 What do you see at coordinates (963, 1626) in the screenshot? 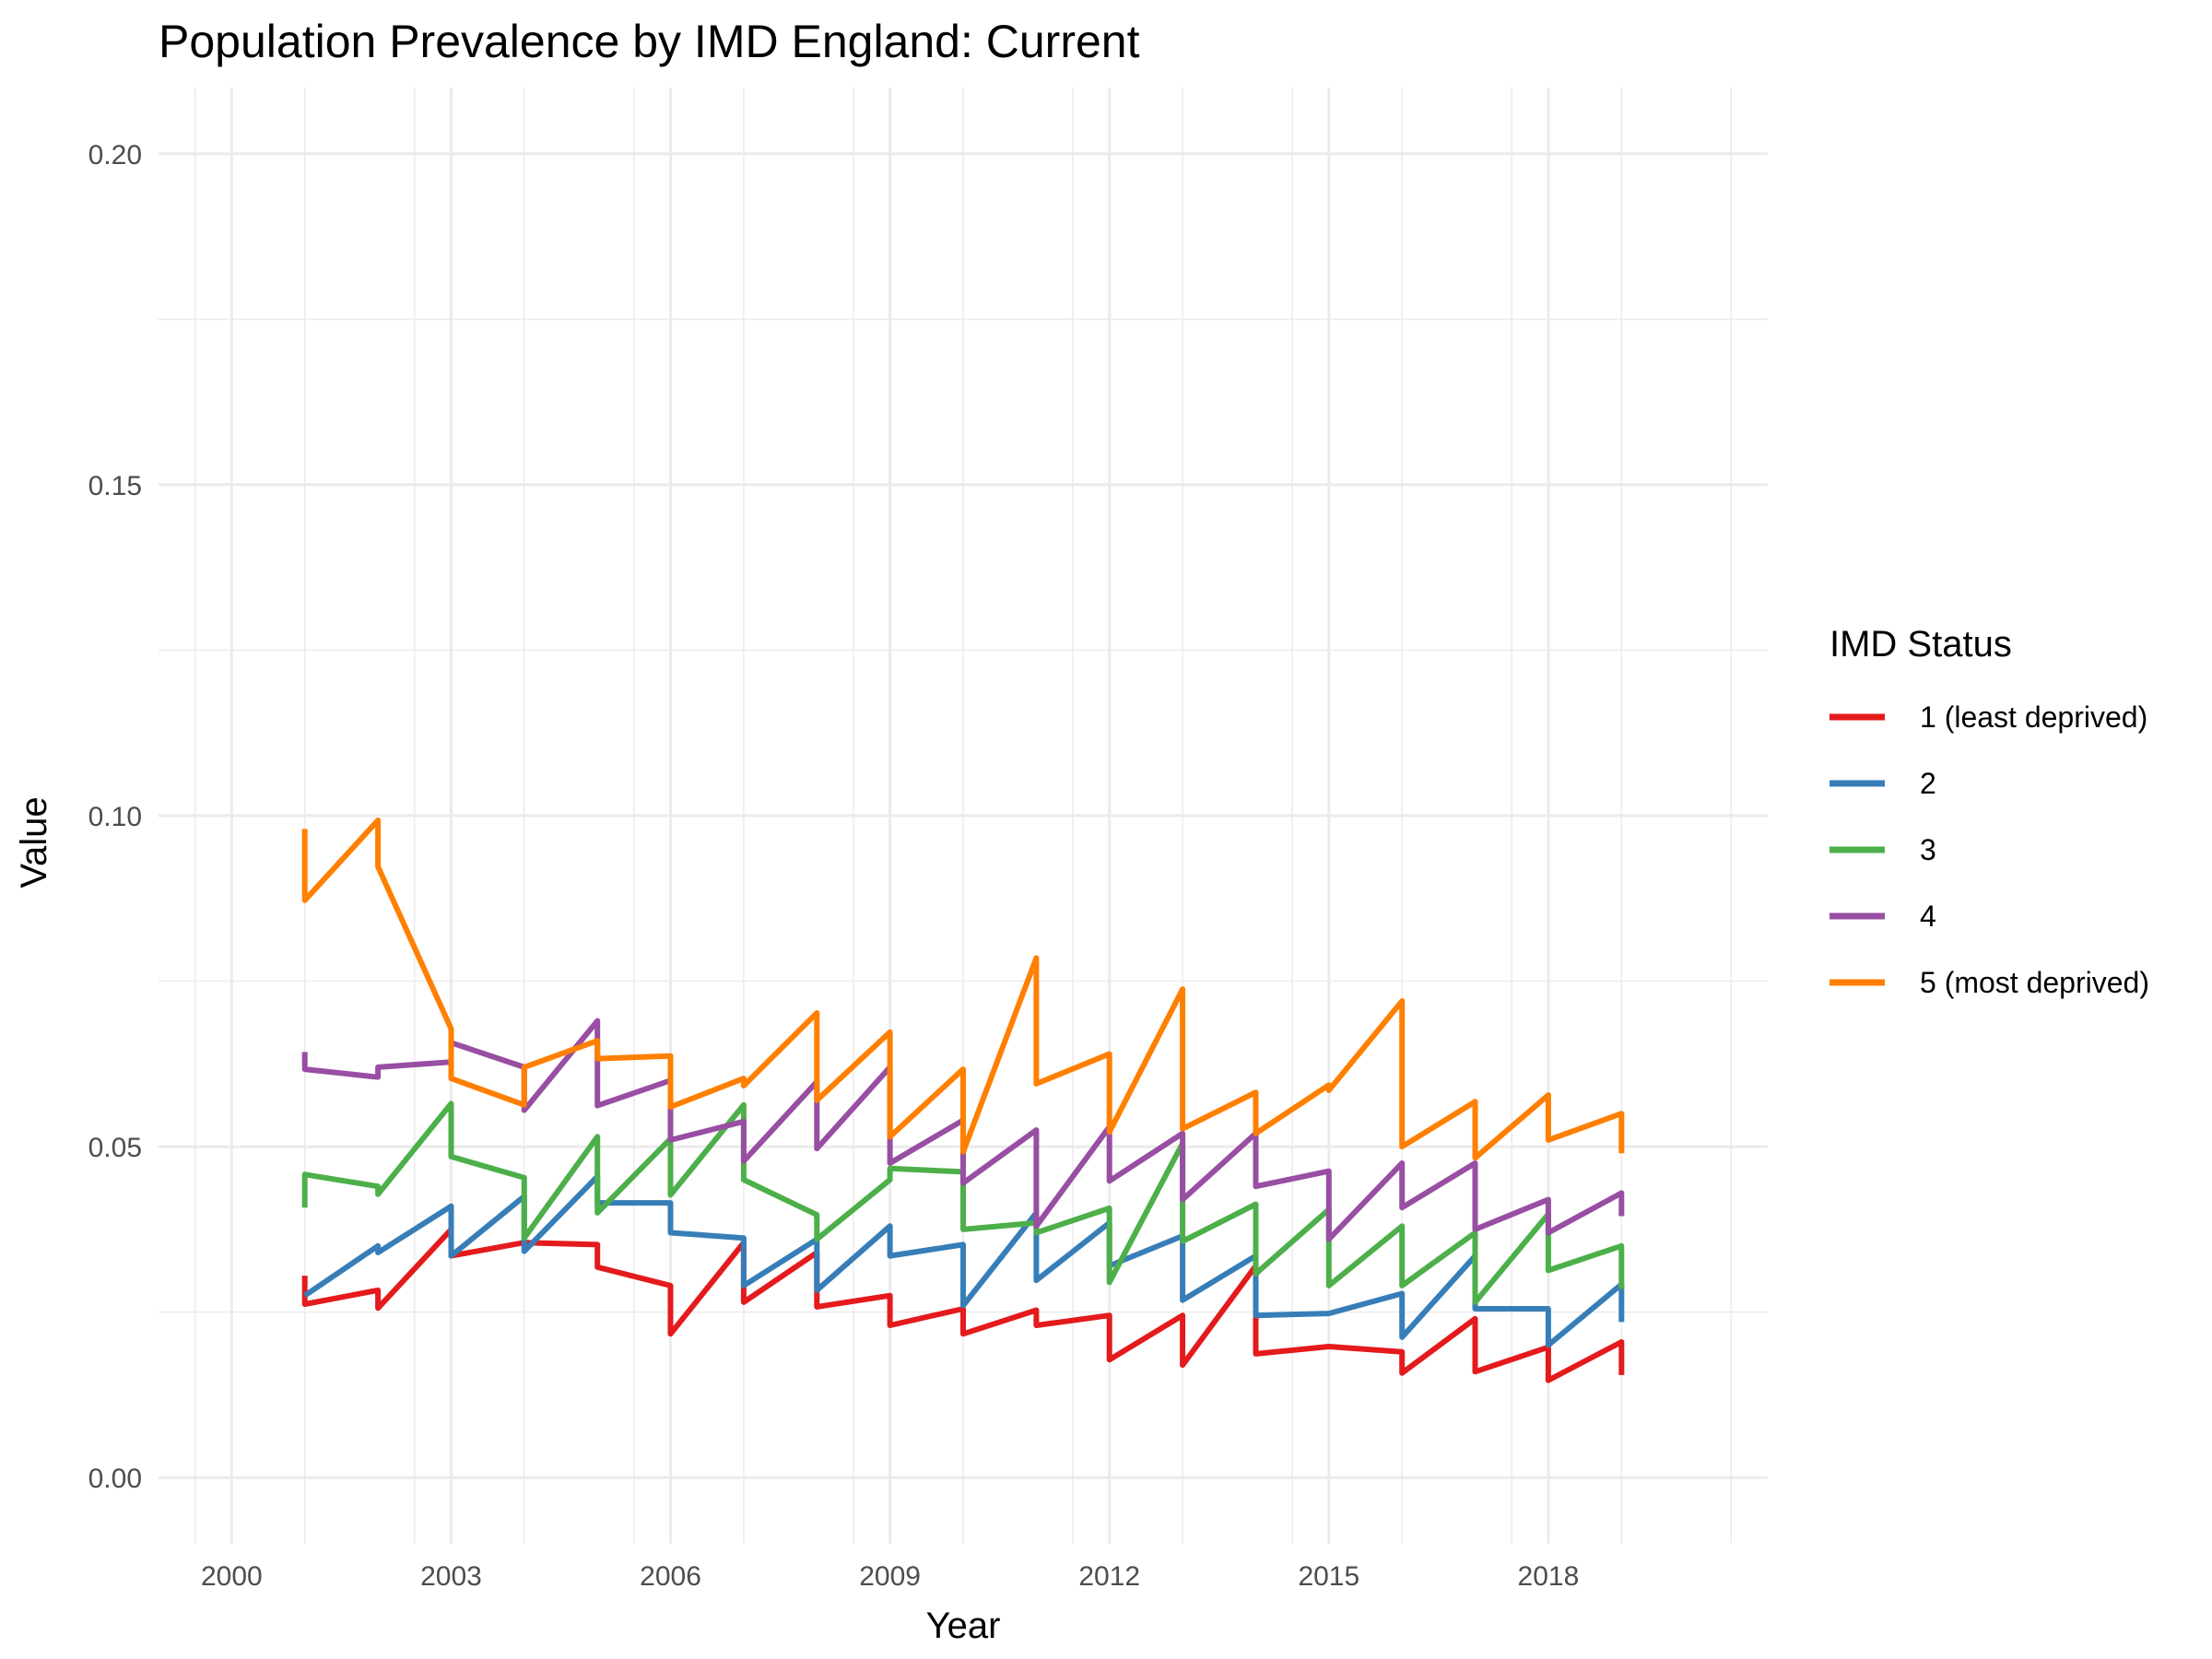
I see `x-axis-title: Year` at bounding box center [963, 1626].